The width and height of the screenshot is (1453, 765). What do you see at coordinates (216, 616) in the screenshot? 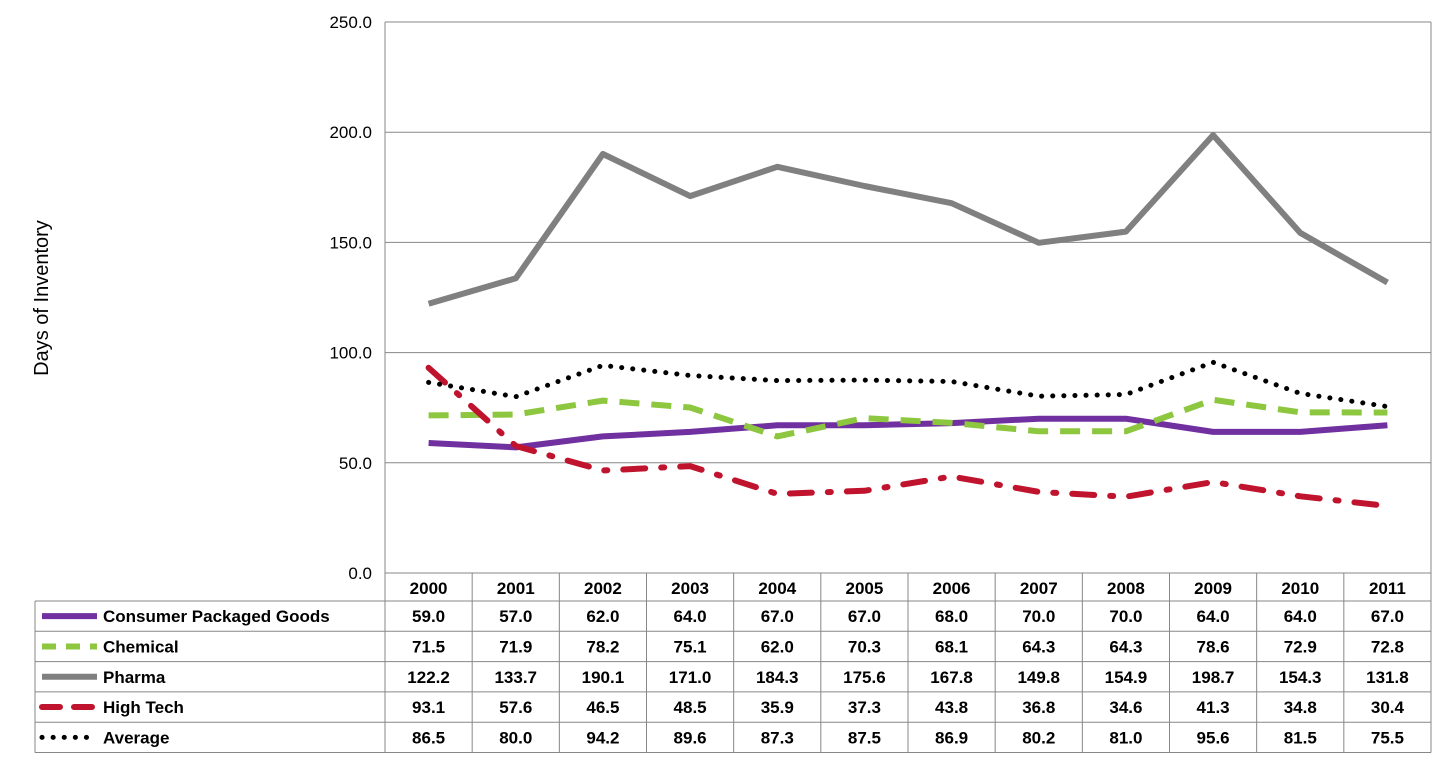
I see `legend-label-consumer-packaged-goods: Consumer Packaged Goods` at bounding box center [216, 616].